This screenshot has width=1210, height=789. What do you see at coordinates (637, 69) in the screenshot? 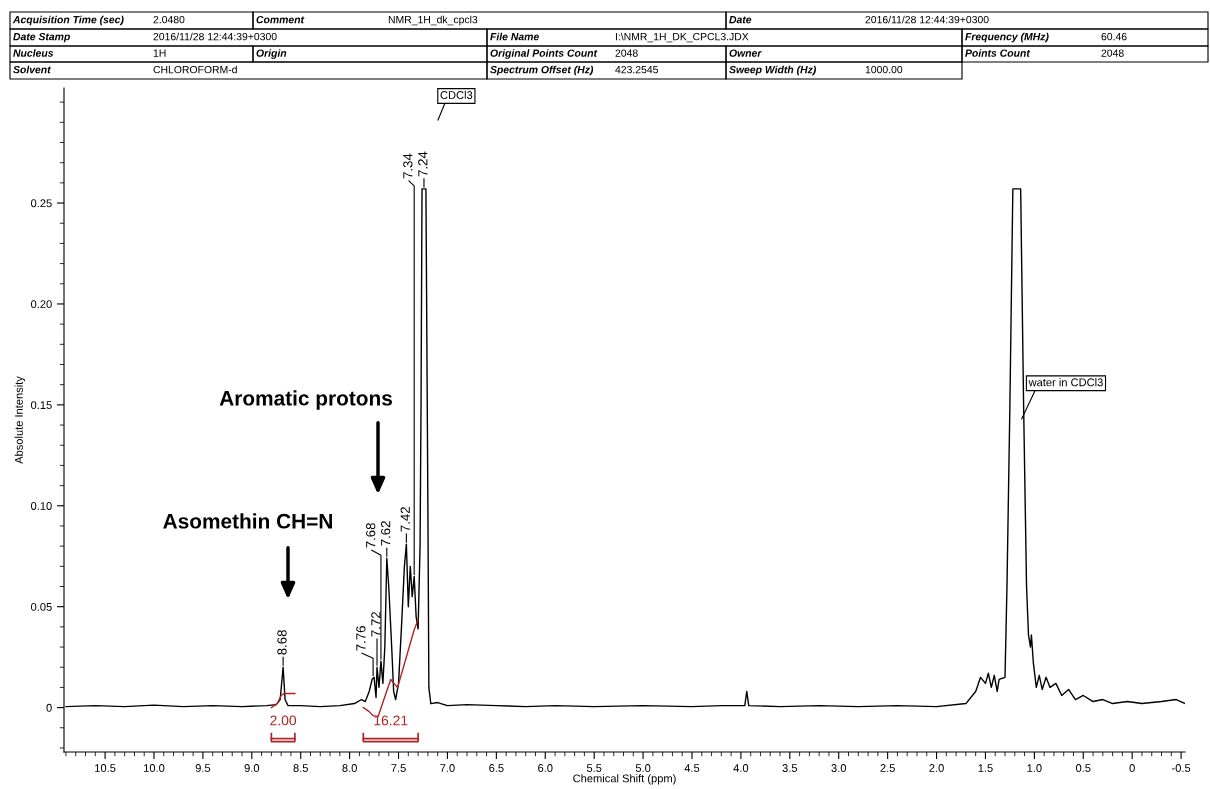
I see `text: 423.2545` at bounding box center [637, 69].